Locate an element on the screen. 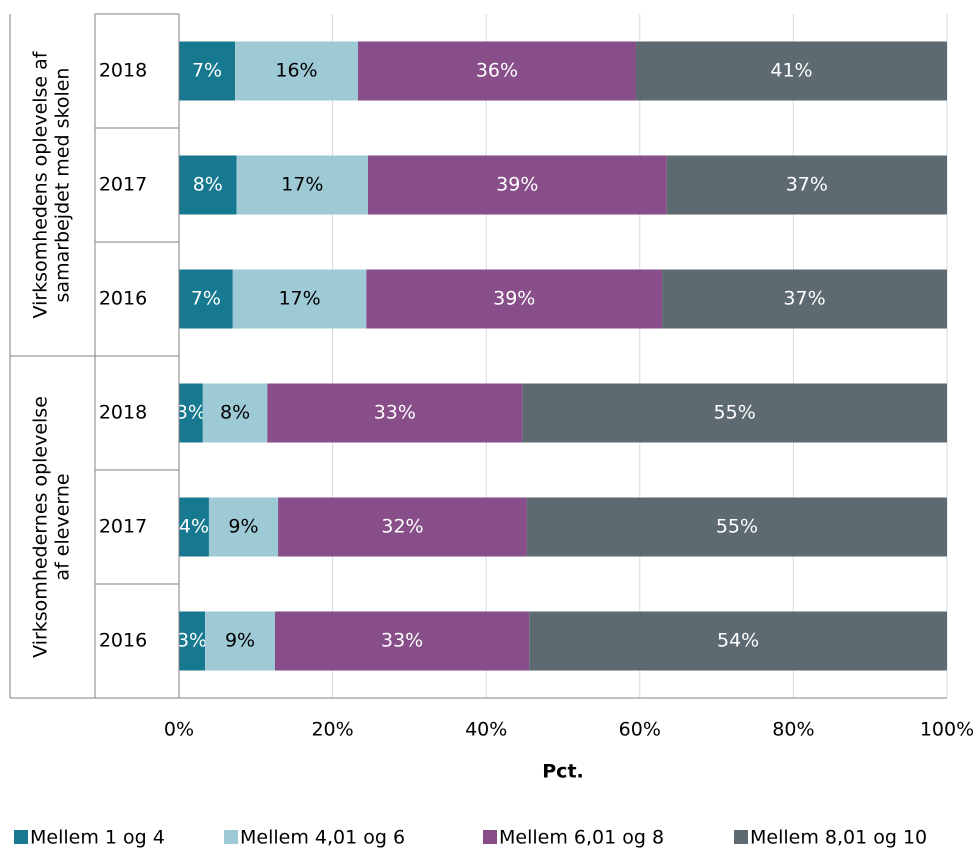 The height and width of the screenshot is (852, 977). data-label: 32% is located at coordinates (402, 527).